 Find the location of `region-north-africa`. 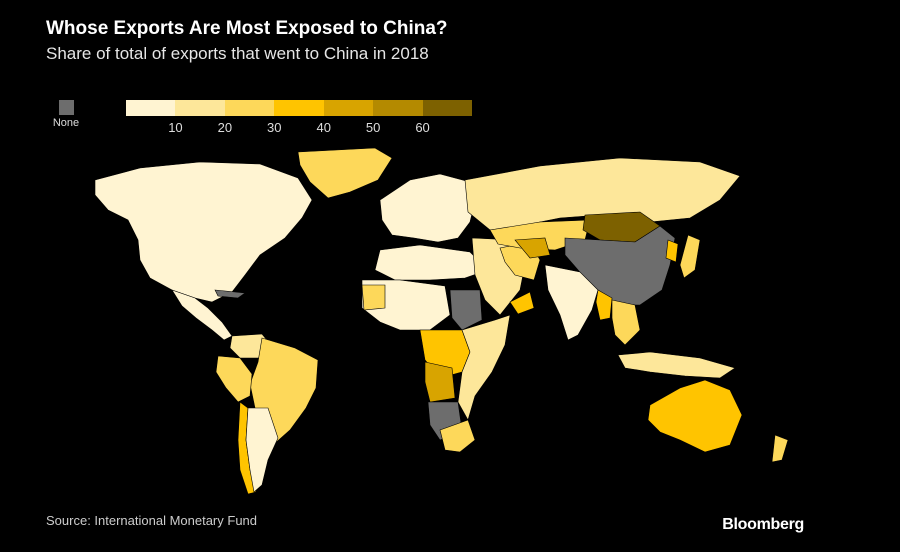

region-north-africa is located at coordinates (431, 262).